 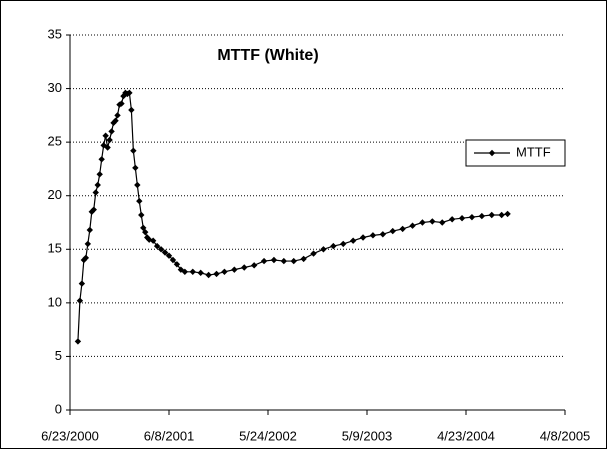 What do you see at coordinates (55, 141) in the screenshot?
I see `y-tick-label: 25` at bounding box center [55, 141].